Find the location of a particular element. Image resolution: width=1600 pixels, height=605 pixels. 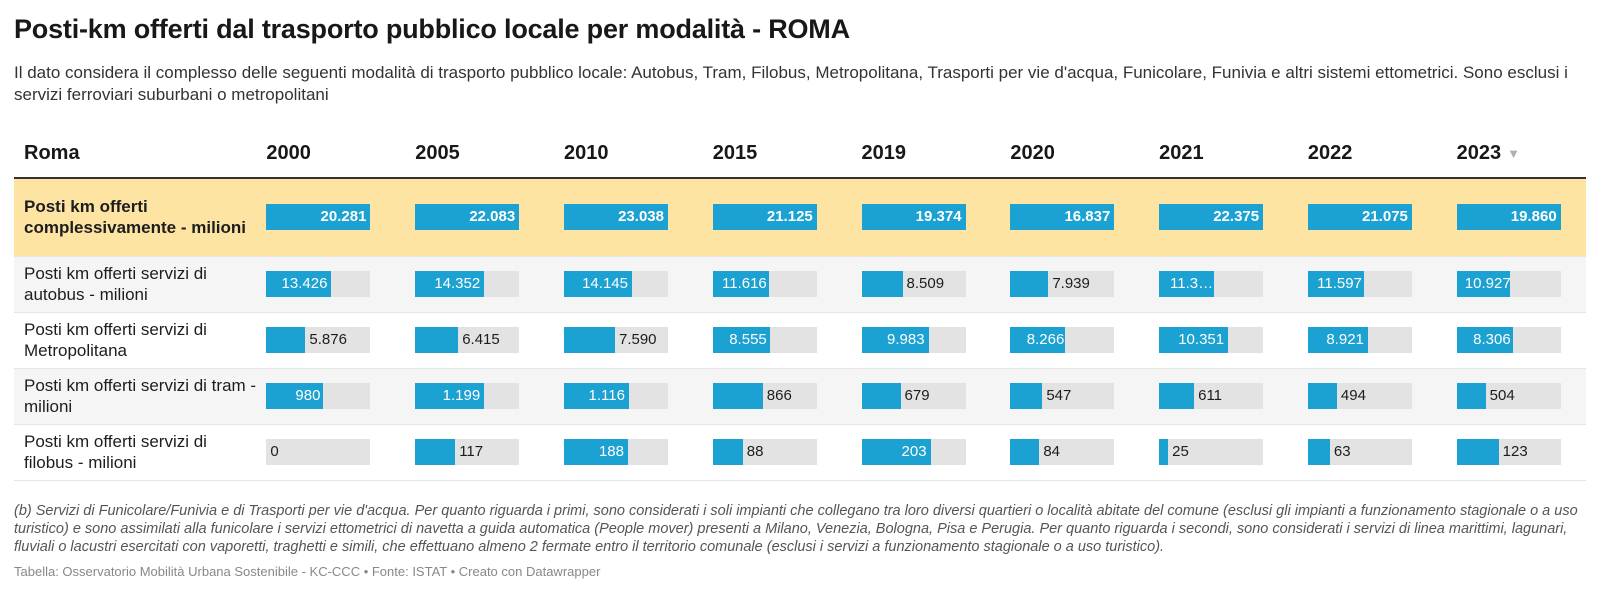

value-cell: 63 is located at coordinates (1382, 452).